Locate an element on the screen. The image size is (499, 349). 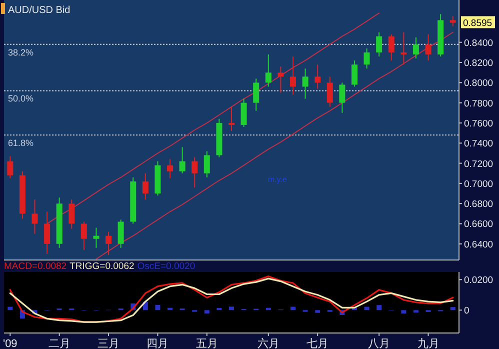
x-tick-label: 三月 is located at coordinates (109, 343).